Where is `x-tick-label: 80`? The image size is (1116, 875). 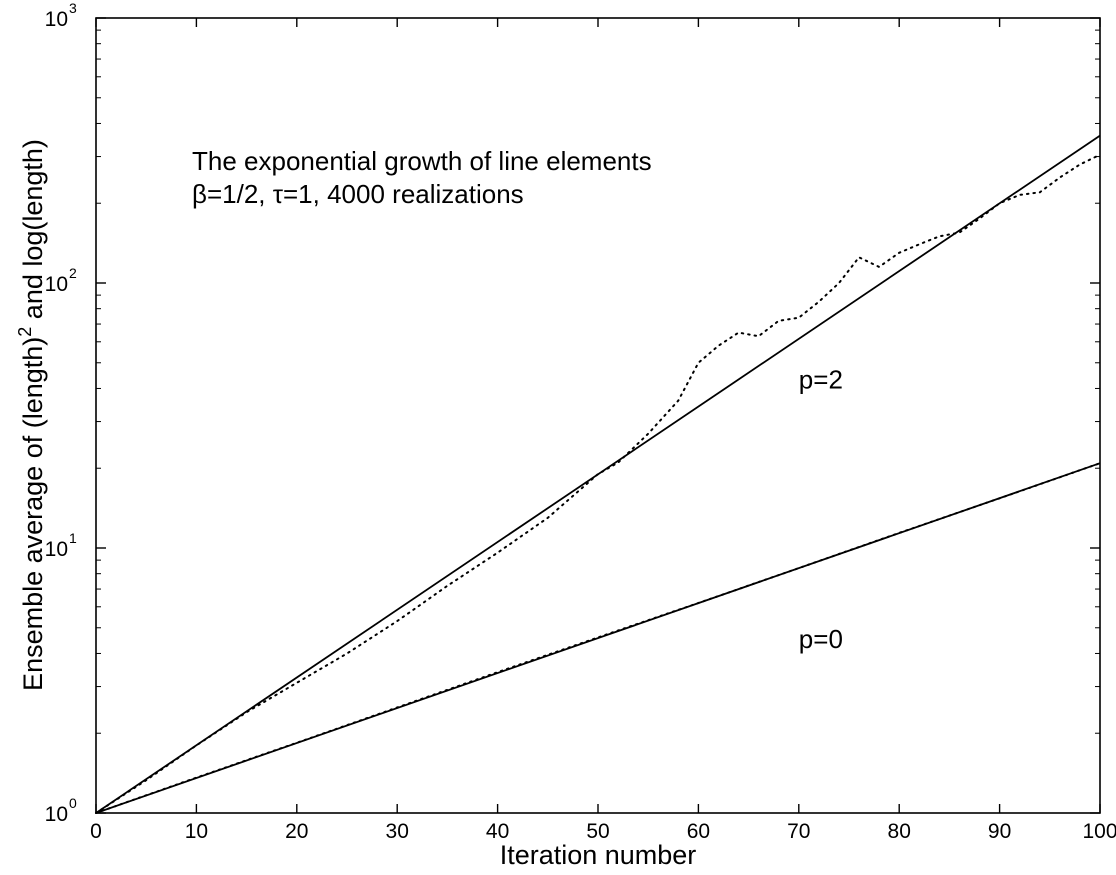
x-tick-label: 80 is located at coordinates (899, 831).